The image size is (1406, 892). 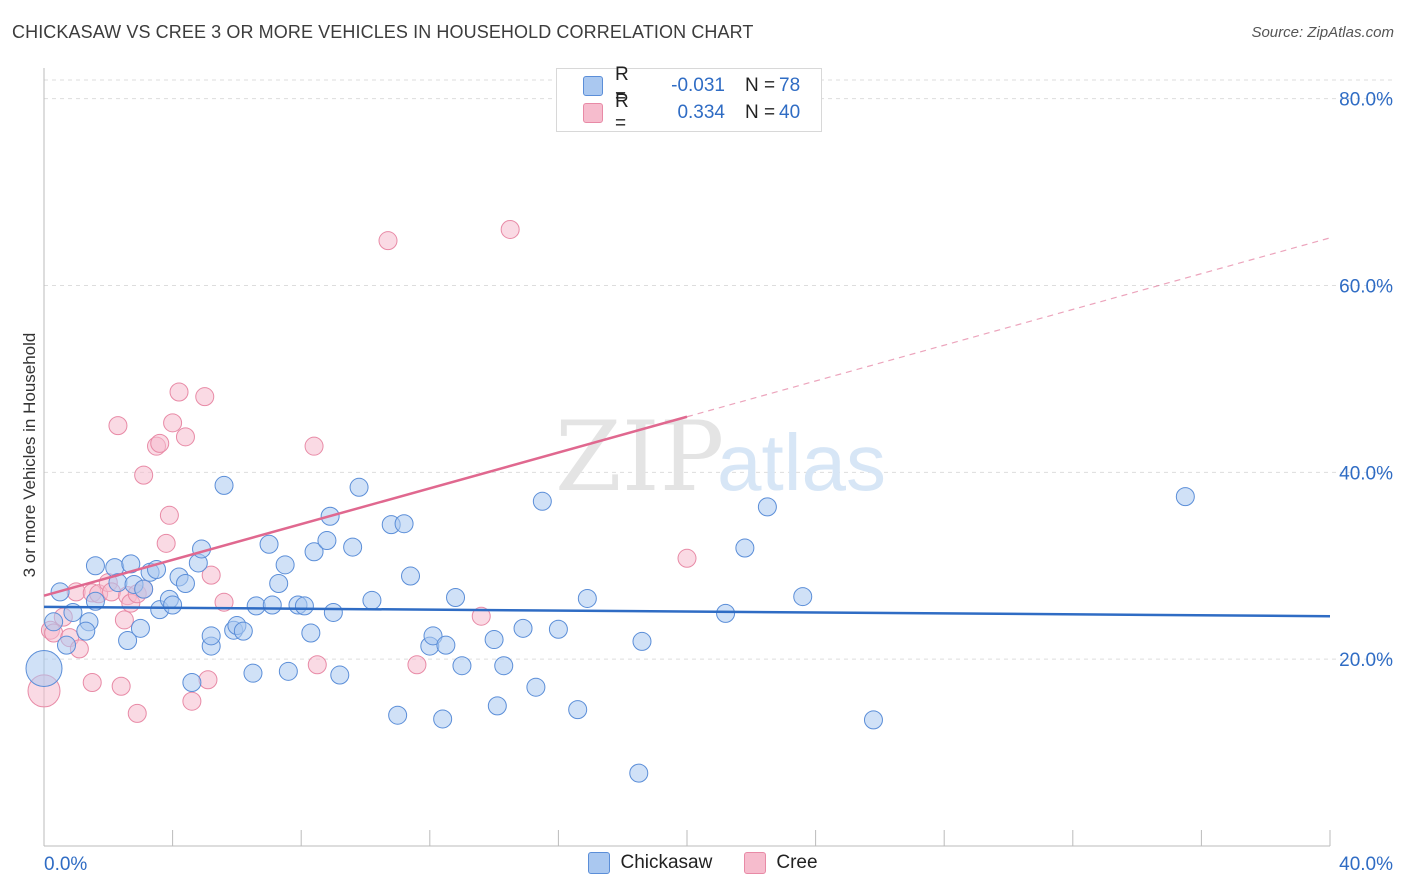 What do you see at coordinates (701, 112) in the screenshot?
I see `r-value: 0.334` at bounding box center [701, 112].